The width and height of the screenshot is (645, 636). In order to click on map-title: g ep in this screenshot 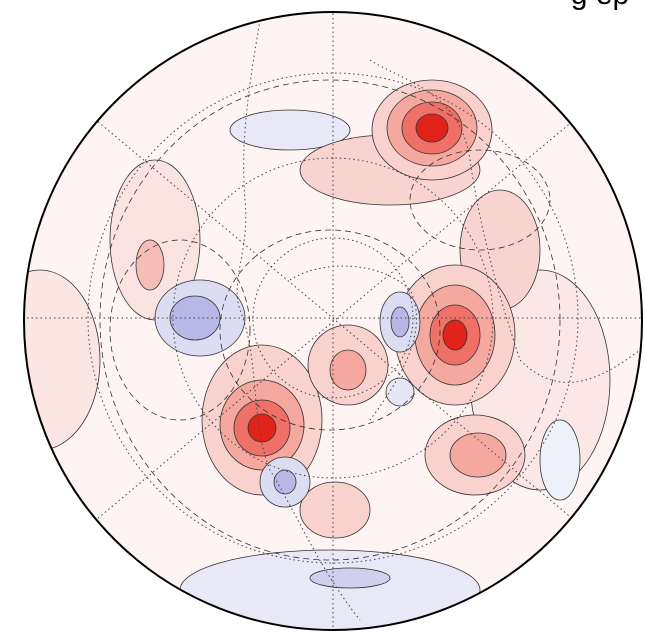, I will do `click(600, 5)`.